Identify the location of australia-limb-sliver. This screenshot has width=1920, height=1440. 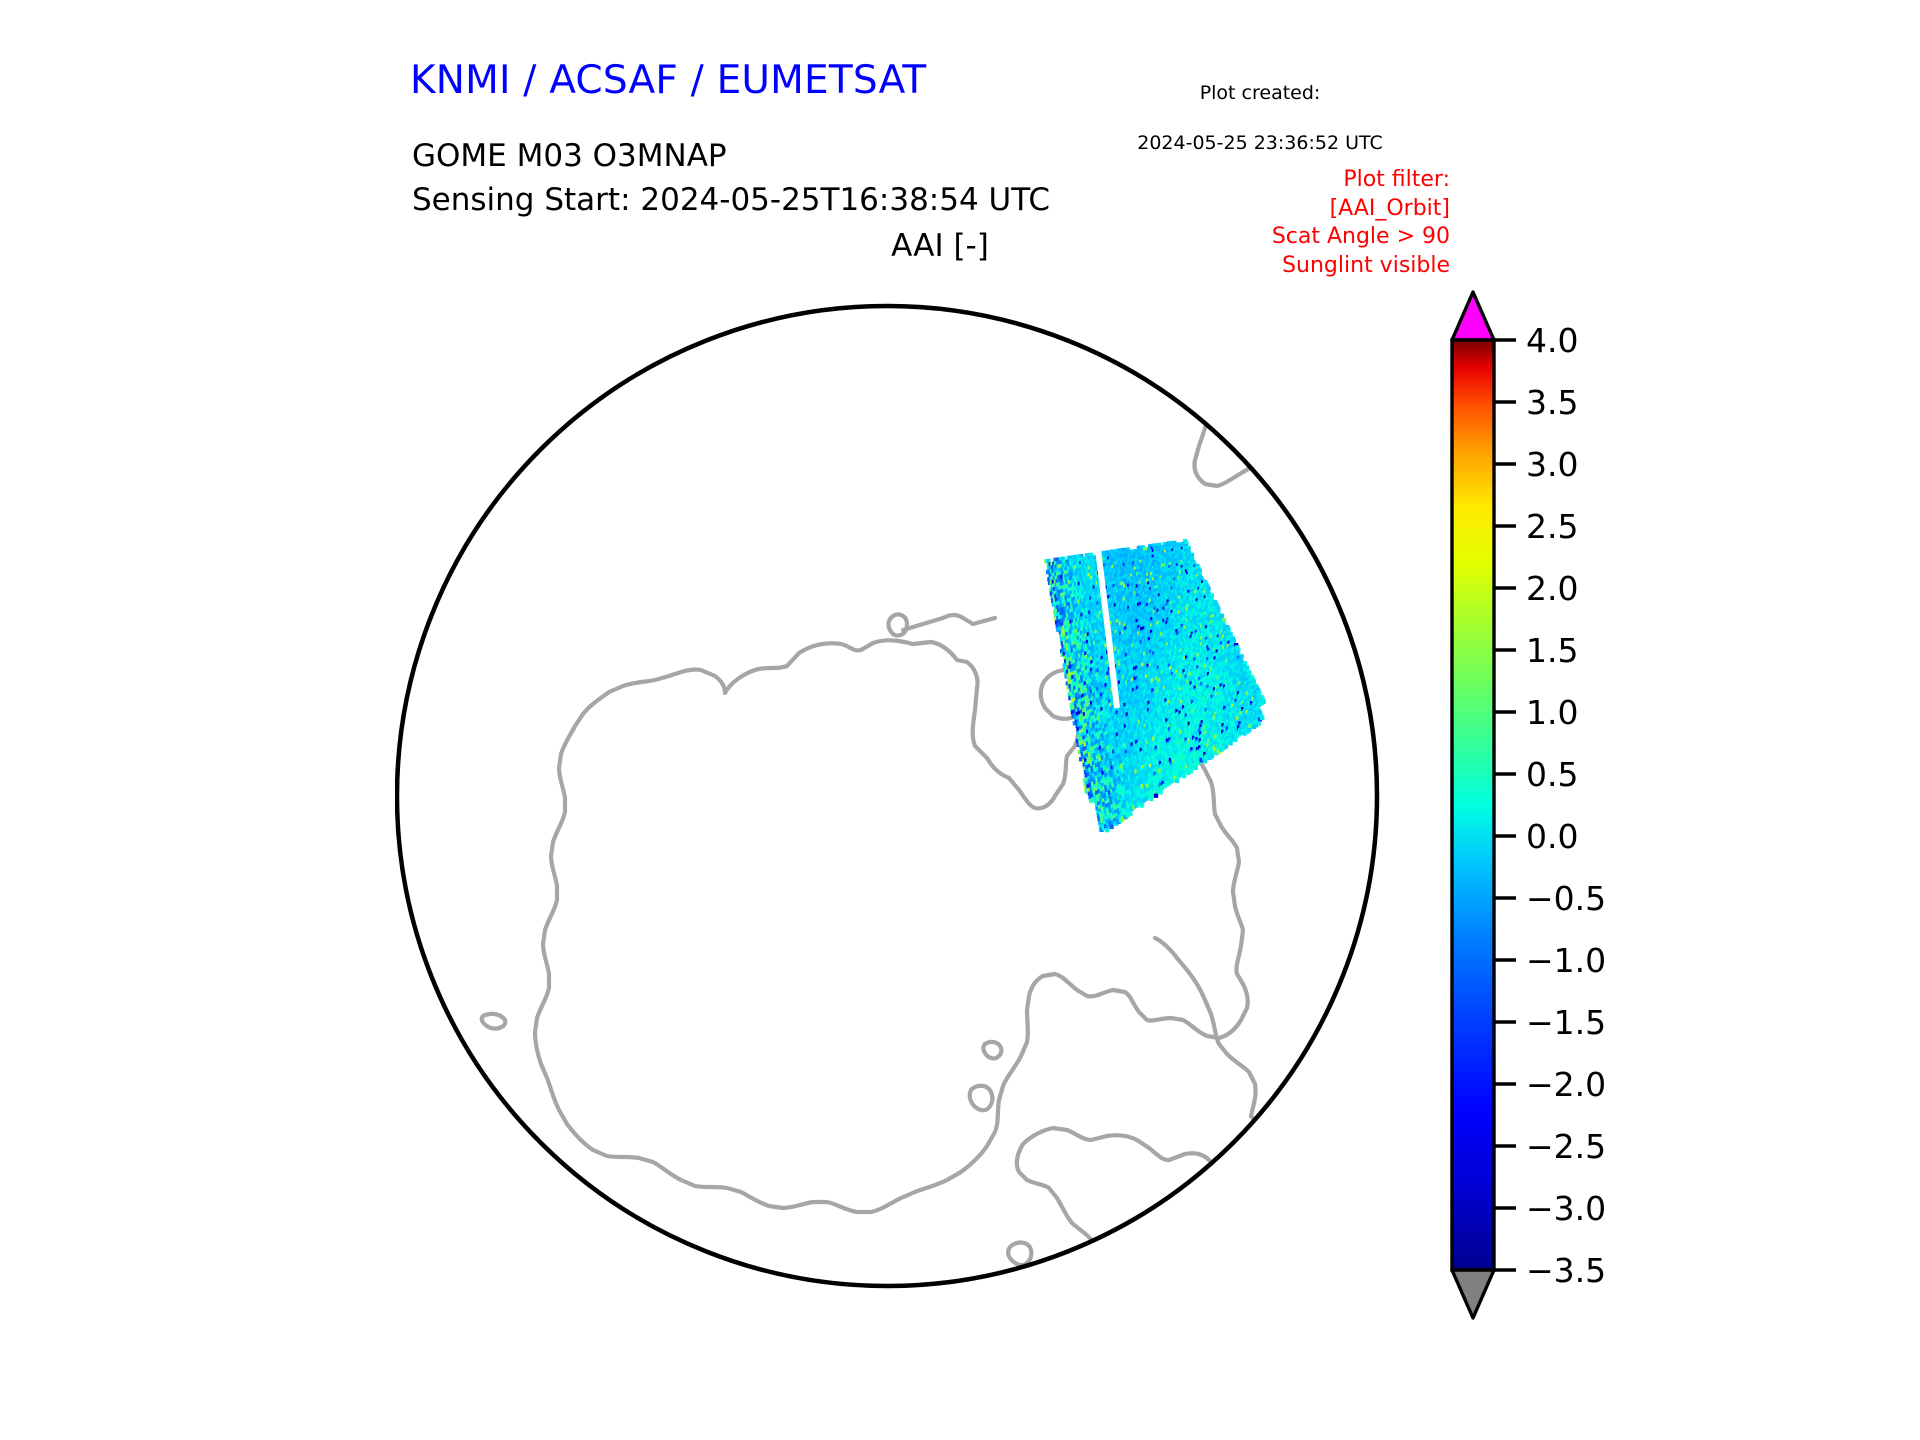
(949, 622).